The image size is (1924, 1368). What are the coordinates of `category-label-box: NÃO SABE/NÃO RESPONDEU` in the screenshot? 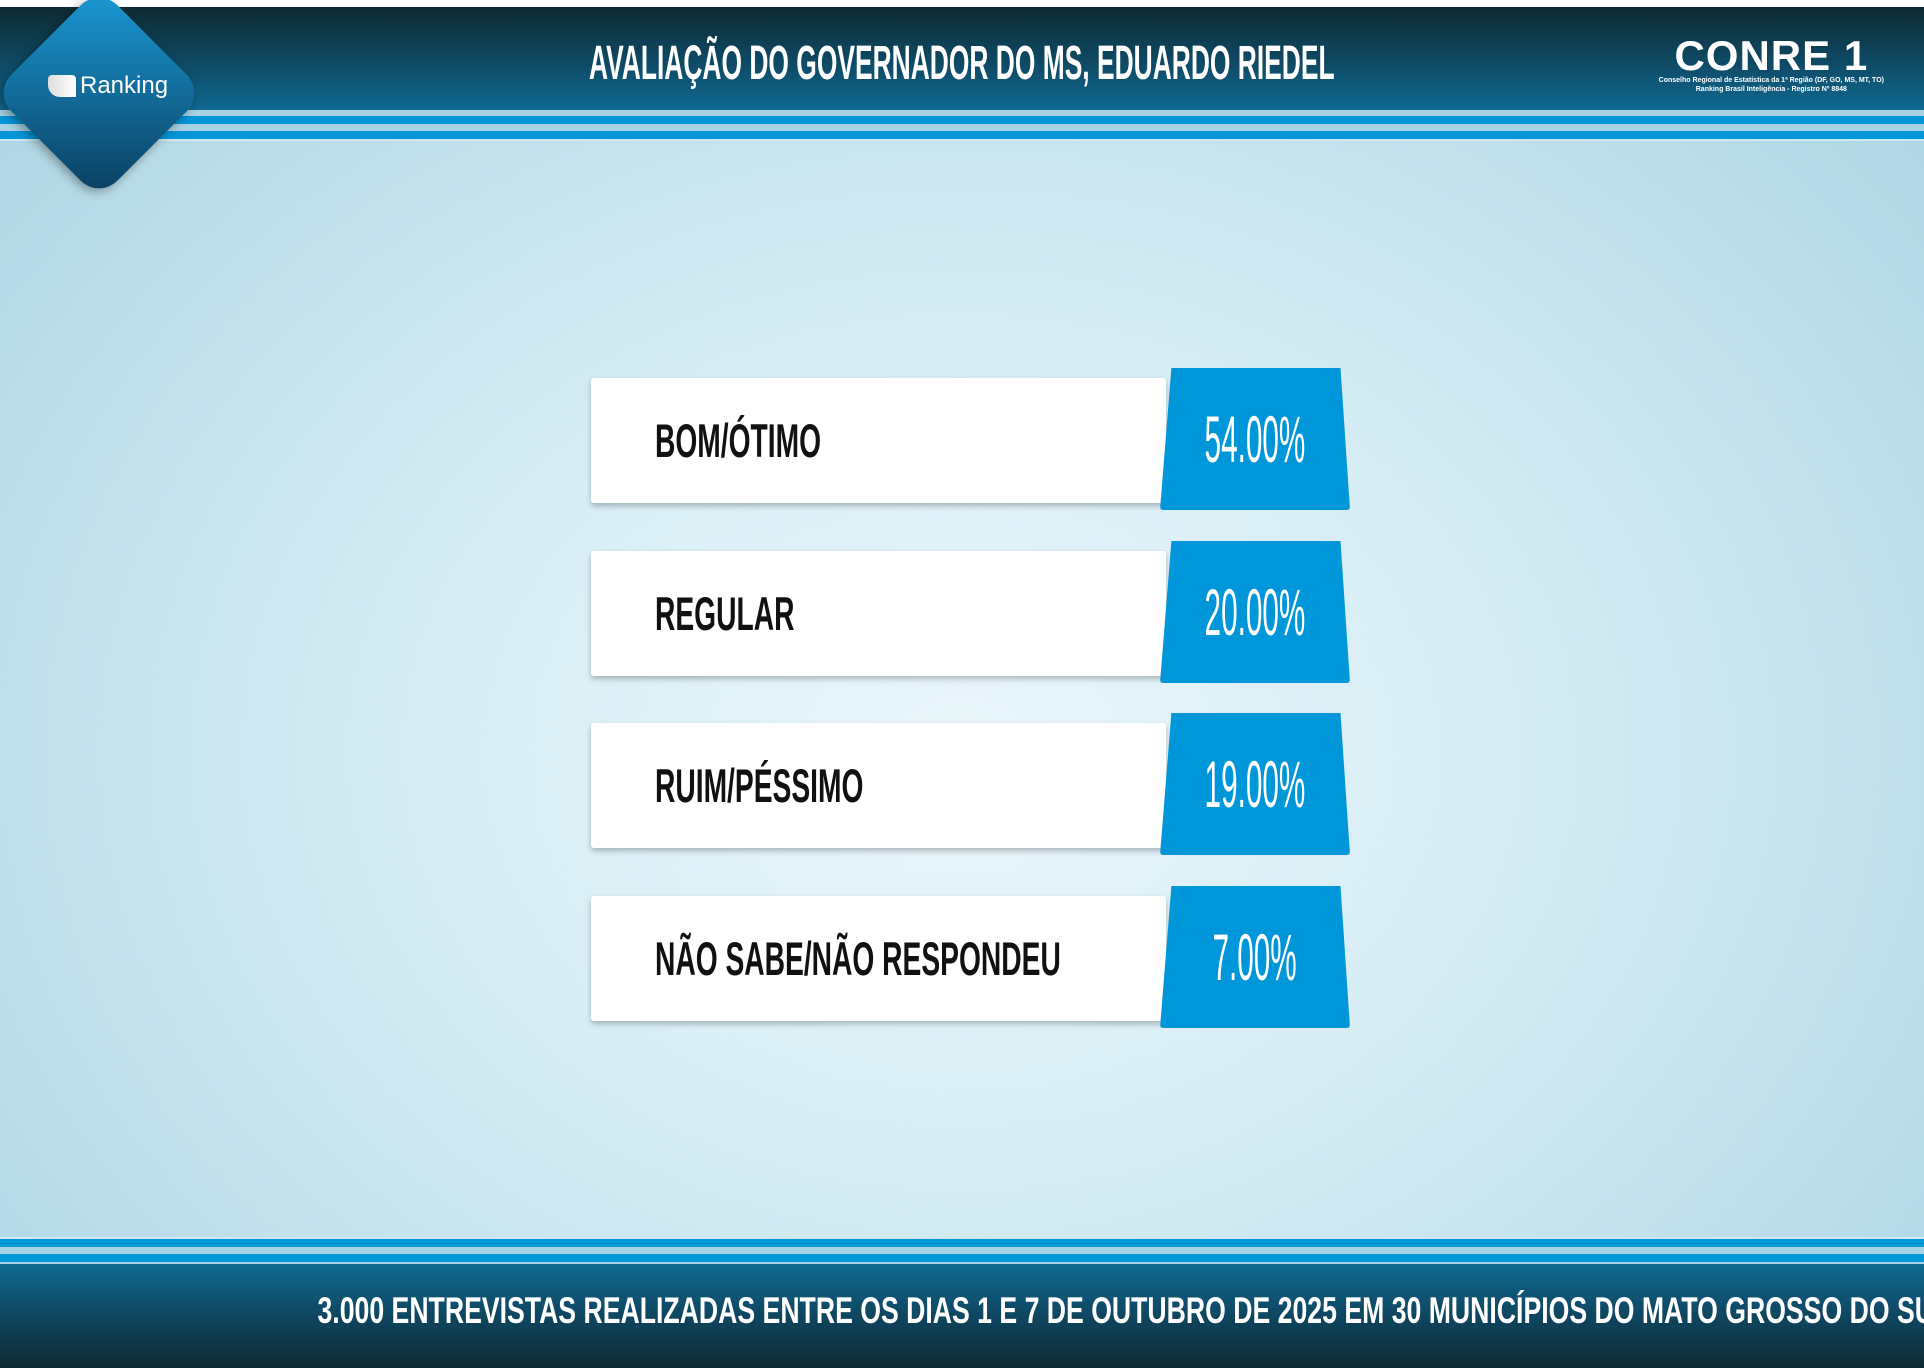 It's located at (878, 958).